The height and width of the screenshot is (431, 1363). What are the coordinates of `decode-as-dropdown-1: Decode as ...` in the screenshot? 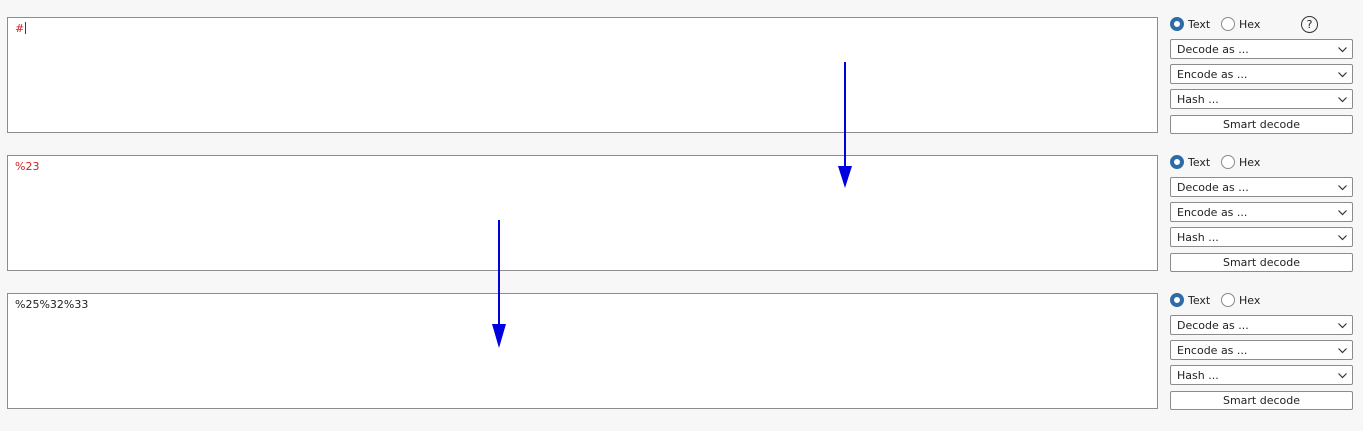 It's located at (1261, 49).